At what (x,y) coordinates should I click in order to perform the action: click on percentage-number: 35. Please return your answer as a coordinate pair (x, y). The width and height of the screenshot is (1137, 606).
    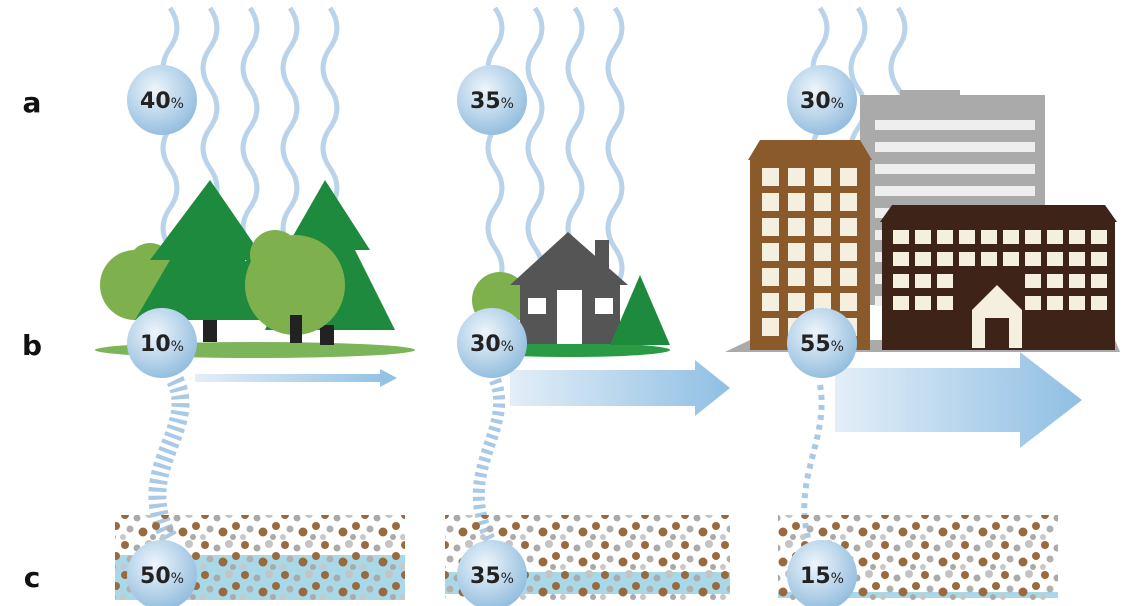
    Looking at the image, I should click on (485, 101).